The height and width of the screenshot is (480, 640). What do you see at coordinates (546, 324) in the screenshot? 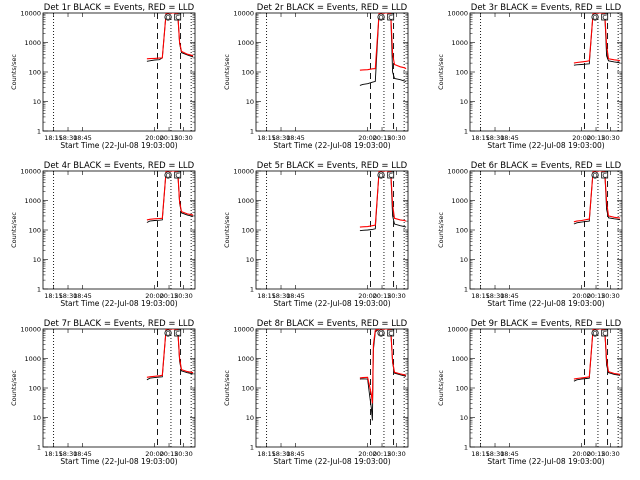
I see `chart-title: Det 9r BLACK = Events, RED = LLD` at bounding box center [546, 324].